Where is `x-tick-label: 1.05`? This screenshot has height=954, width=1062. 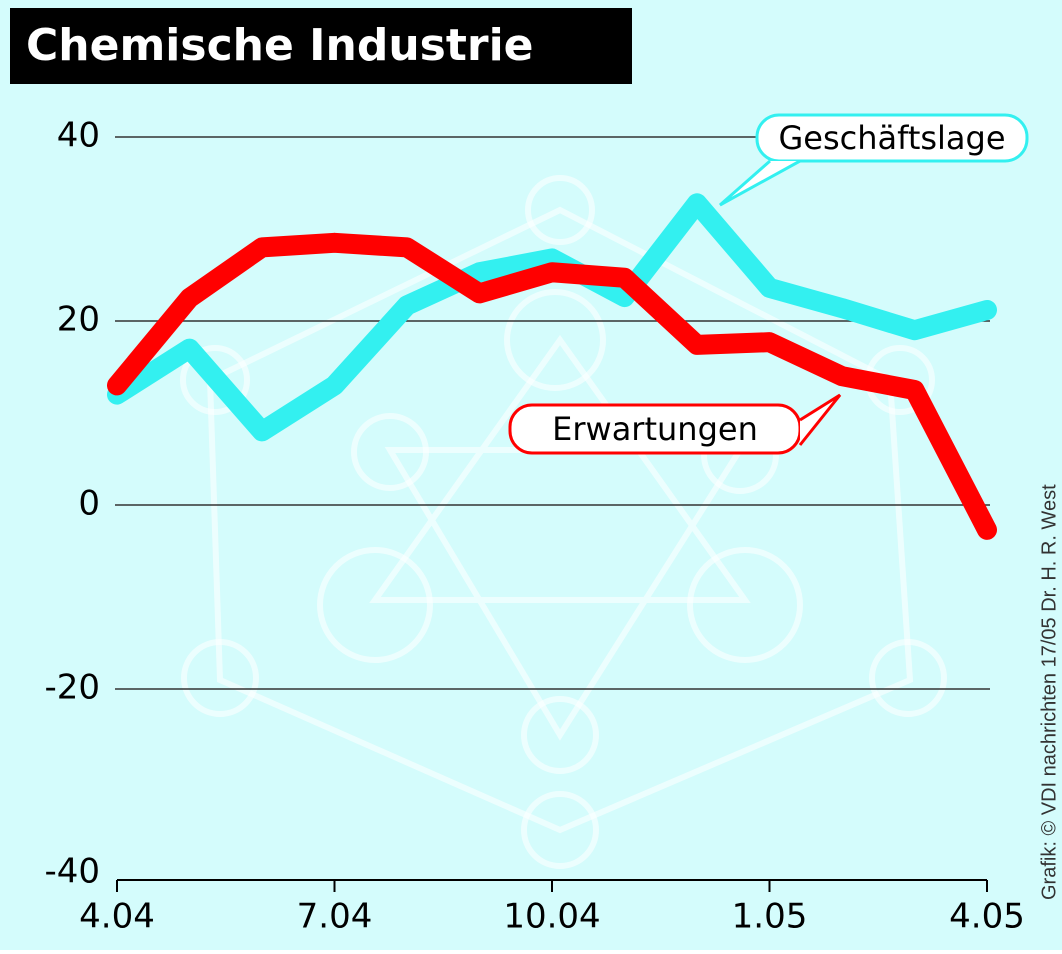 x-tick-label: 1.05 is located at coordinates (770, 917).